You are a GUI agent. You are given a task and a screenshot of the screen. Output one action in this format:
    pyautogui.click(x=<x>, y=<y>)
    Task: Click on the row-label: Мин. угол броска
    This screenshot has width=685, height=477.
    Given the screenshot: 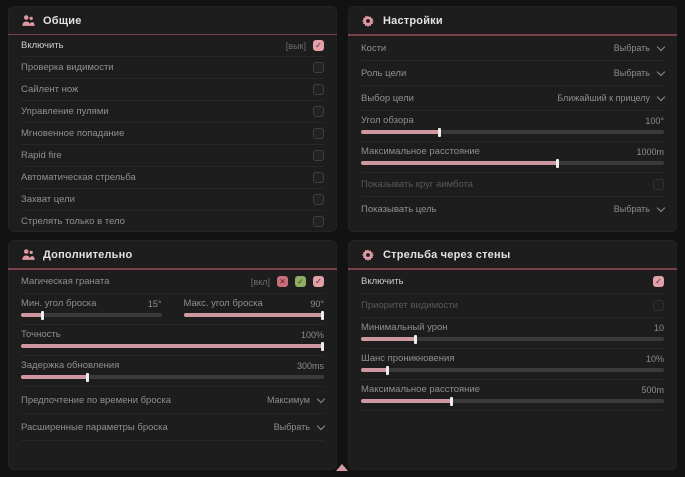 What is the action you would take?
    pyautogui.click(x=59, y=303)
    